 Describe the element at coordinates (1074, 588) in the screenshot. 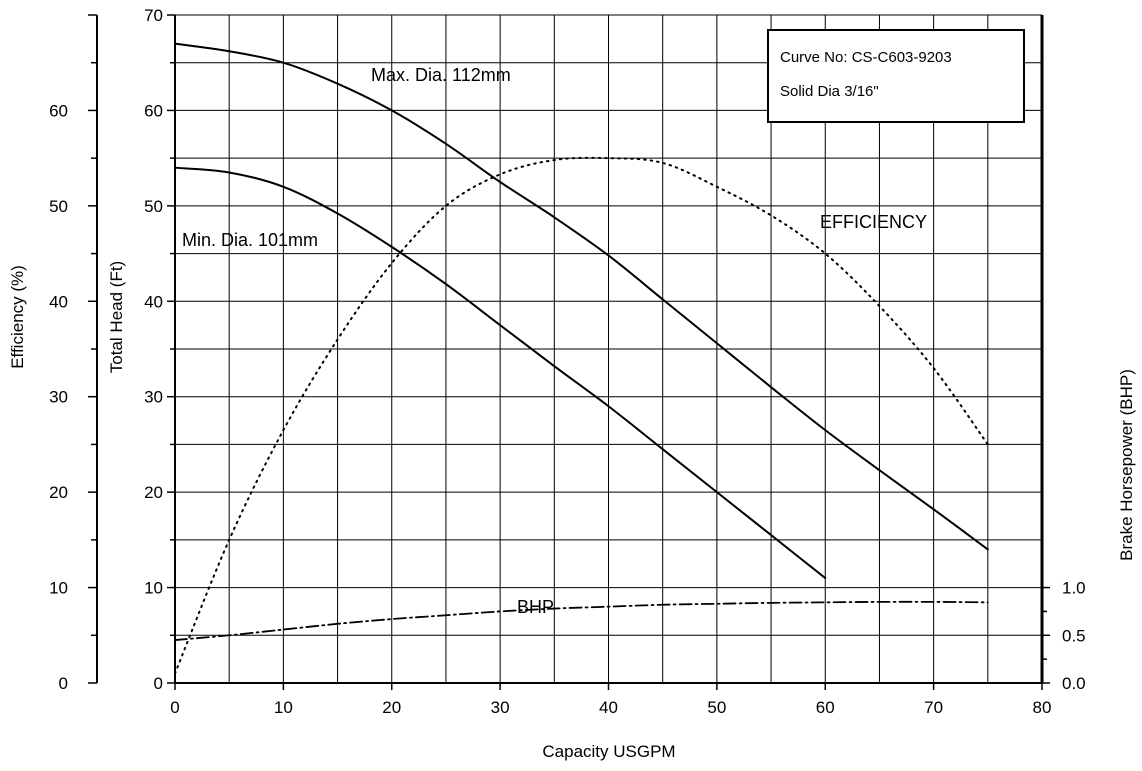

I see `bhp-tick-label: 1.0` at that location.